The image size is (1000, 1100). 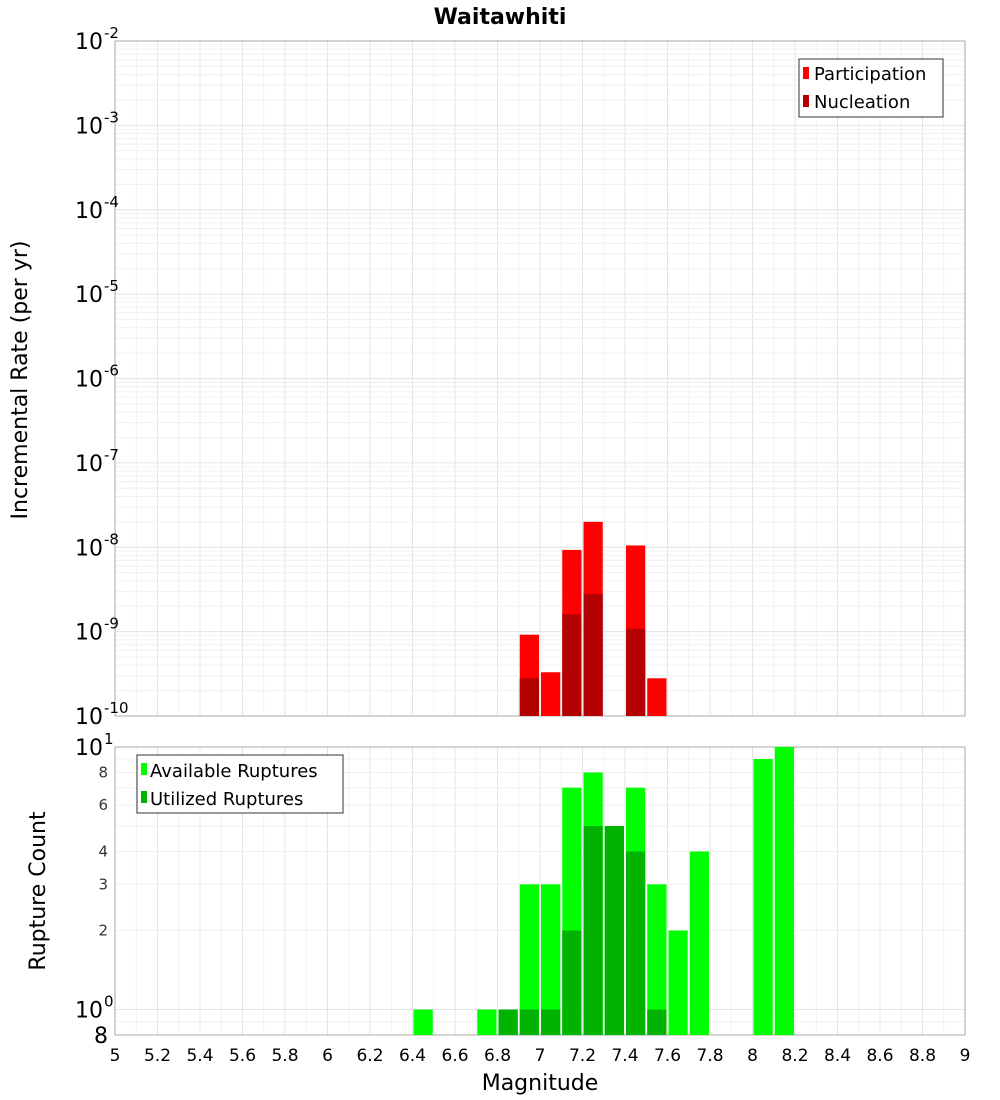 I want to click on rate-legend-box, so click(x=871, y=88).